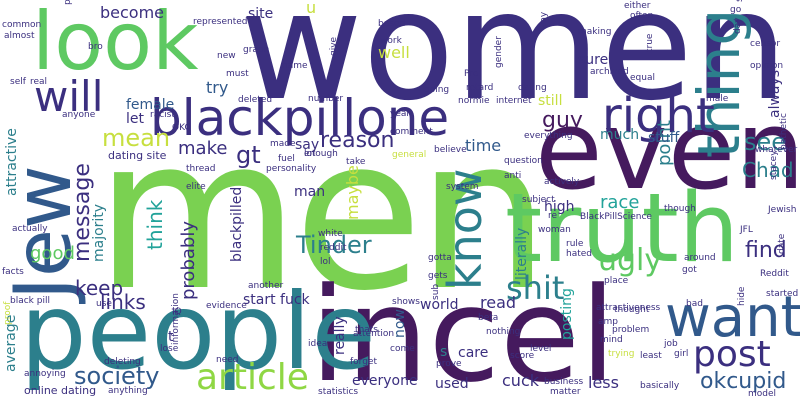 The image size is (800, 400). Describe the element at coordinates (541, 349) in the screenshot. I see `word: level` at that location.